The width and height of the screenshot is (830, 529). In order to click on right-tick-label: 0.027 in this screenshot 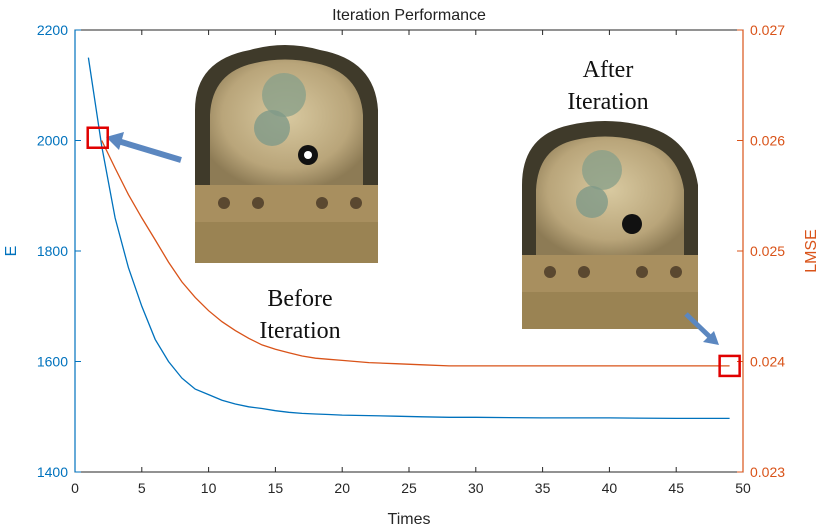, I will do `click(767, 30)`.